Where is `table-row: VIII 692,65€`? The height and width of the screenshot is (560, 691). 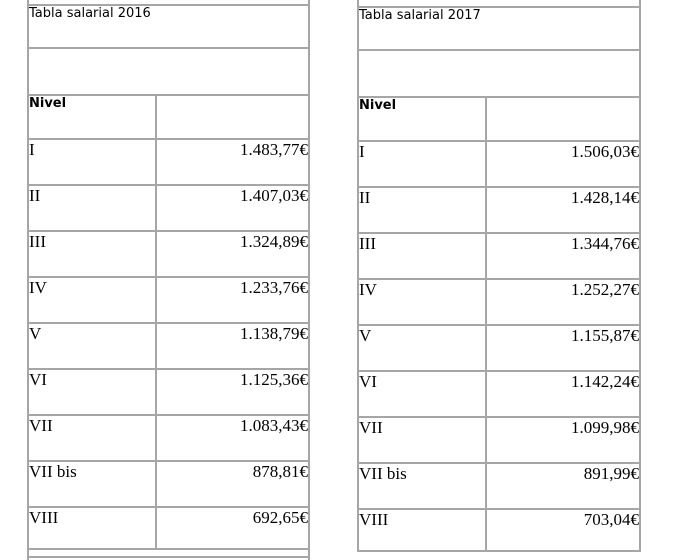
table-row: VIII 692,65€ is located at coordinates (168, 528).